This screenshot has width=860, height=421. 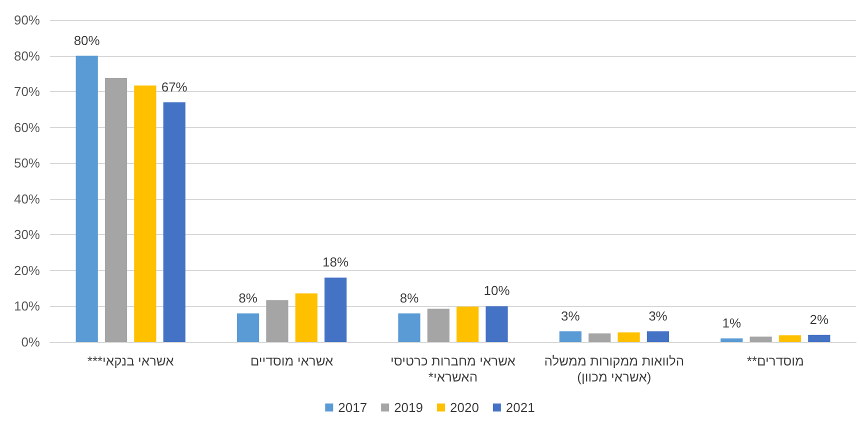 I want to click on y-tick-label: 30%, so click(x=27, y=234).